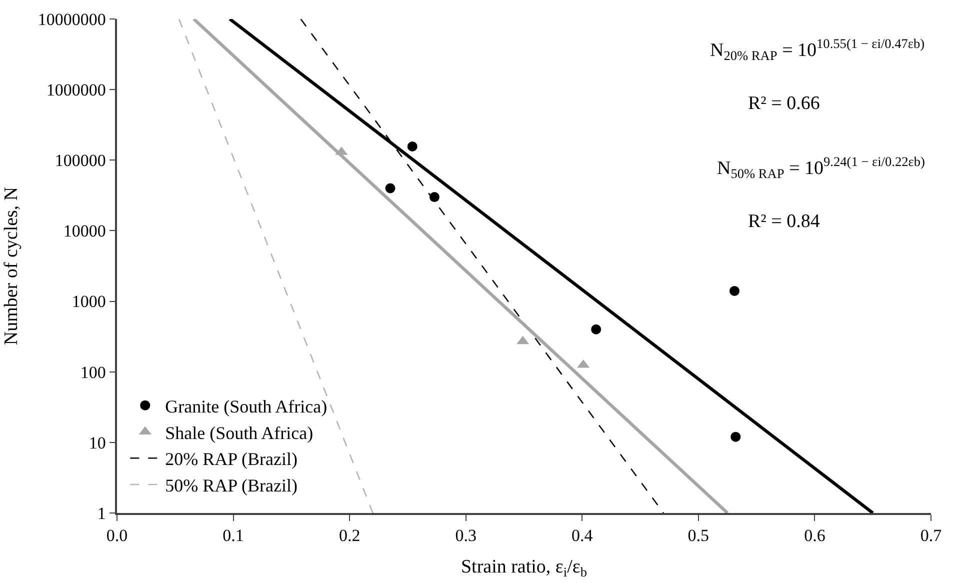  Describe the element at coordinates (784, 103) in the screenshot. I see `annotation: R² = 0.66` at that location.